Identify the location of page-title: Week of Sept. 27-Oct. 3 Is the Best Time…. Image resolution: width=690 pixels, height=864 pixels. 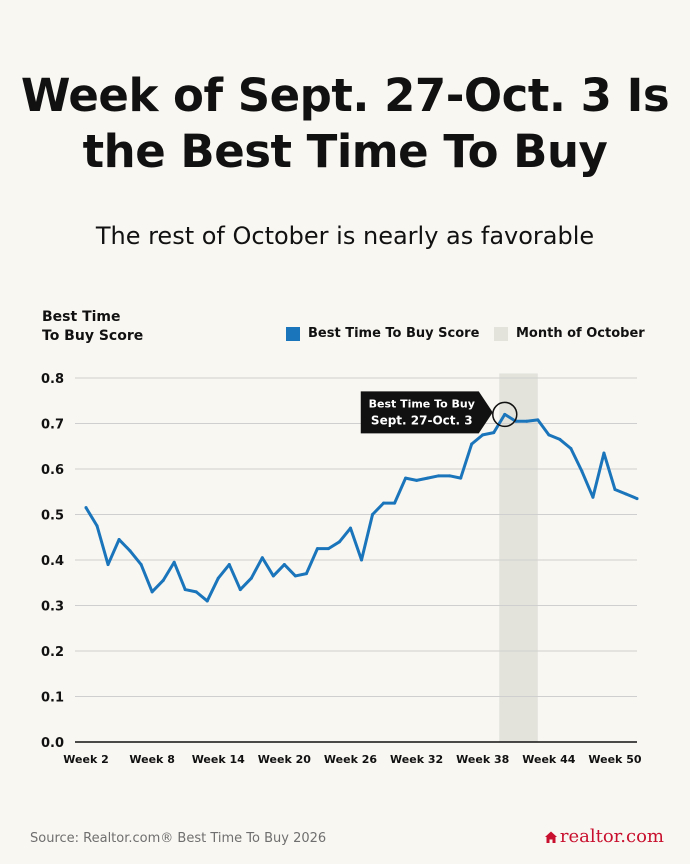
(345, 123).